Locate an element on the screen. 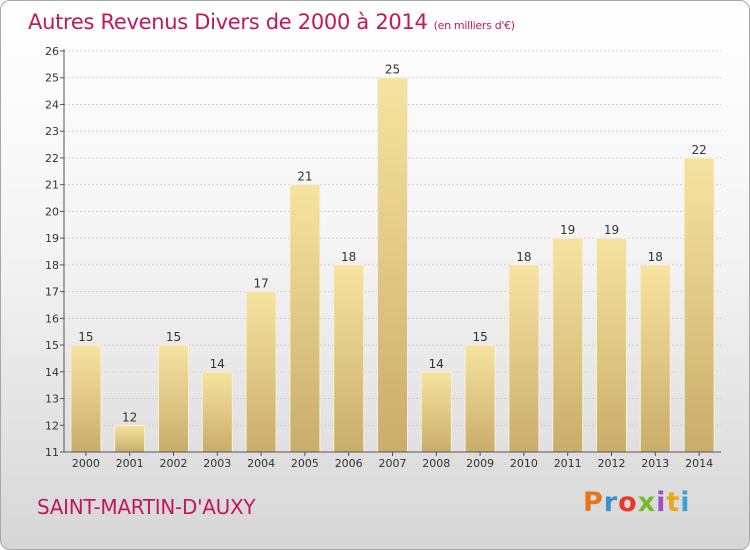 The image size is (750, 550). y-tick-label: 21 is located at coordinates (52, 185).